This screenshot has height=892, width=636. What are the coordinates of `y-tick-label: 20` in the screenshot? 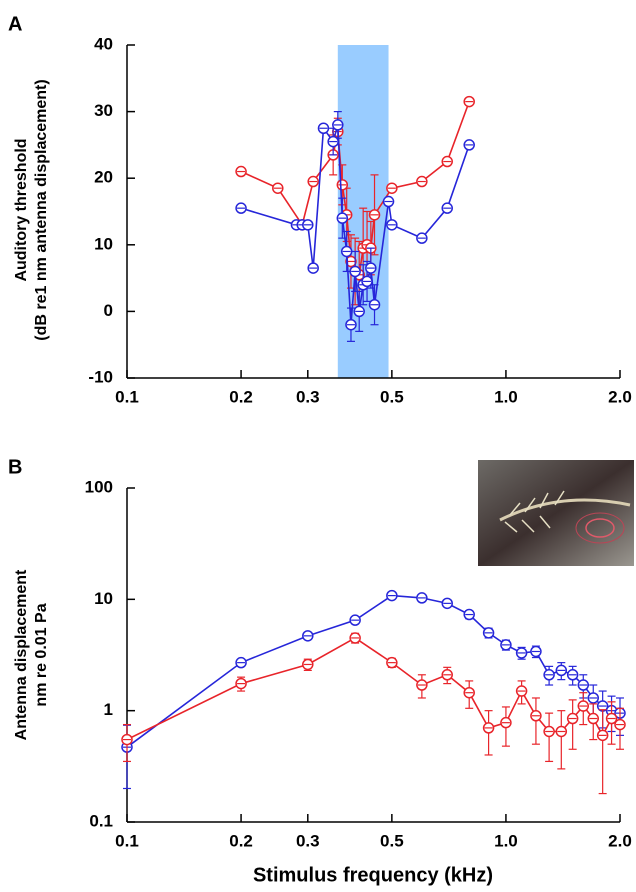 It's located at (103, 177).